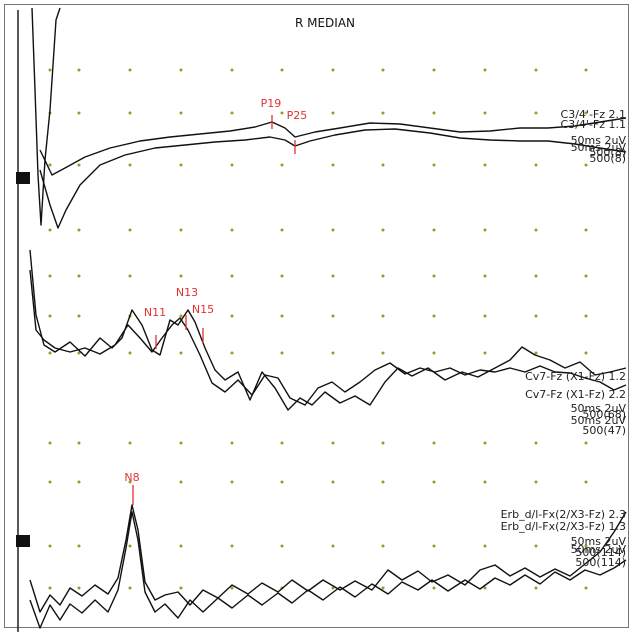 Image resolution: width=633 pixels, height=632 pixels. I want to click on chart-title: R MEDIAN, so click(325, 23).